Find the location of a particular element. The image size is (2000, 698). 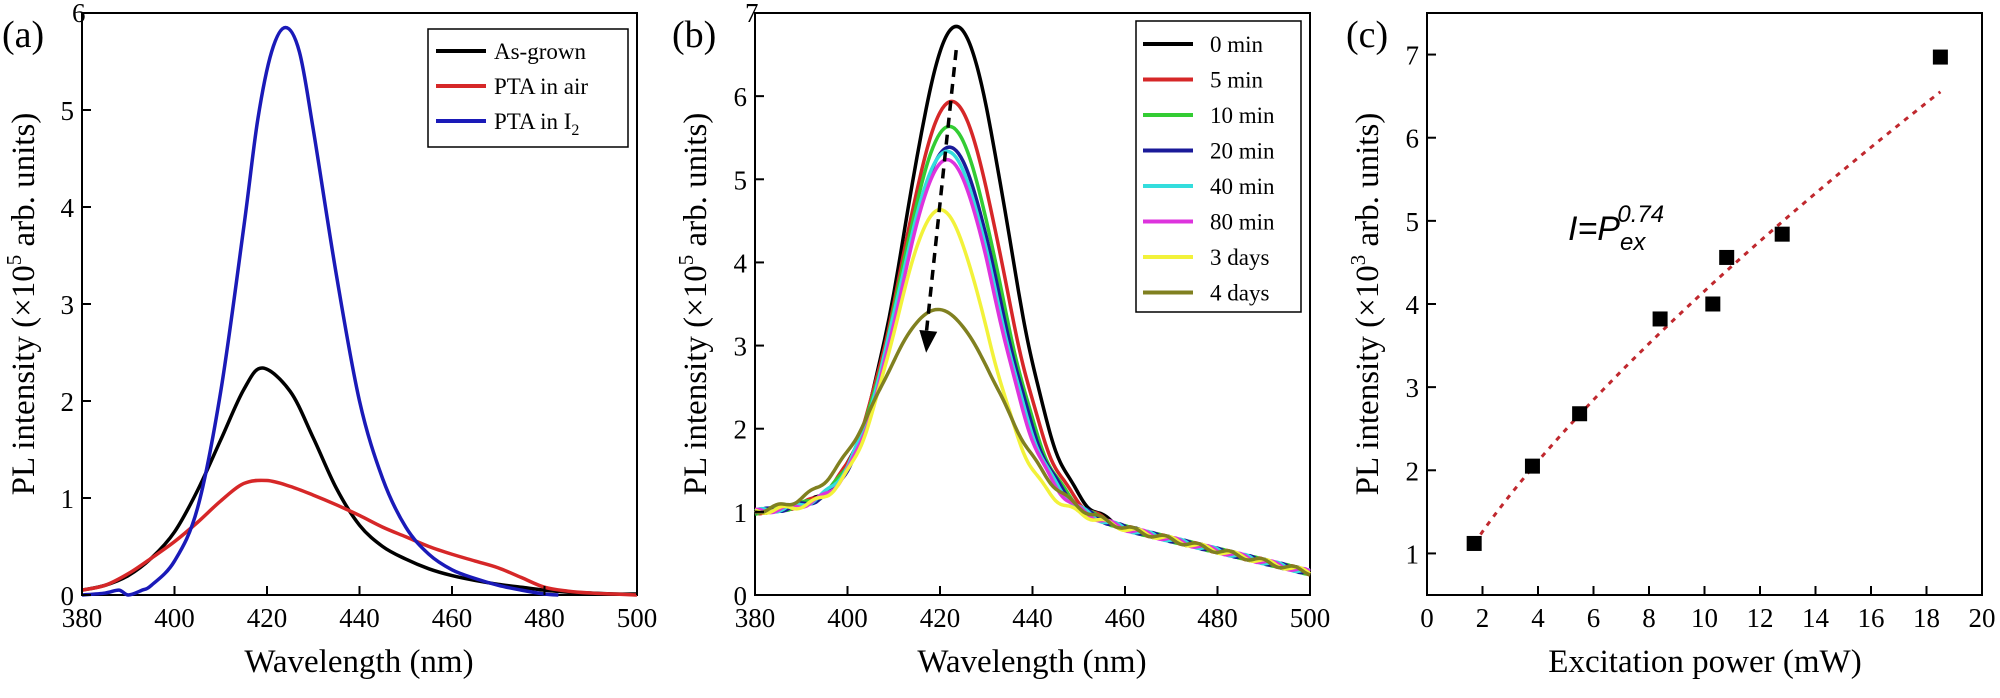

panel-c-label: (c) is located at coordinates (1367, 35).